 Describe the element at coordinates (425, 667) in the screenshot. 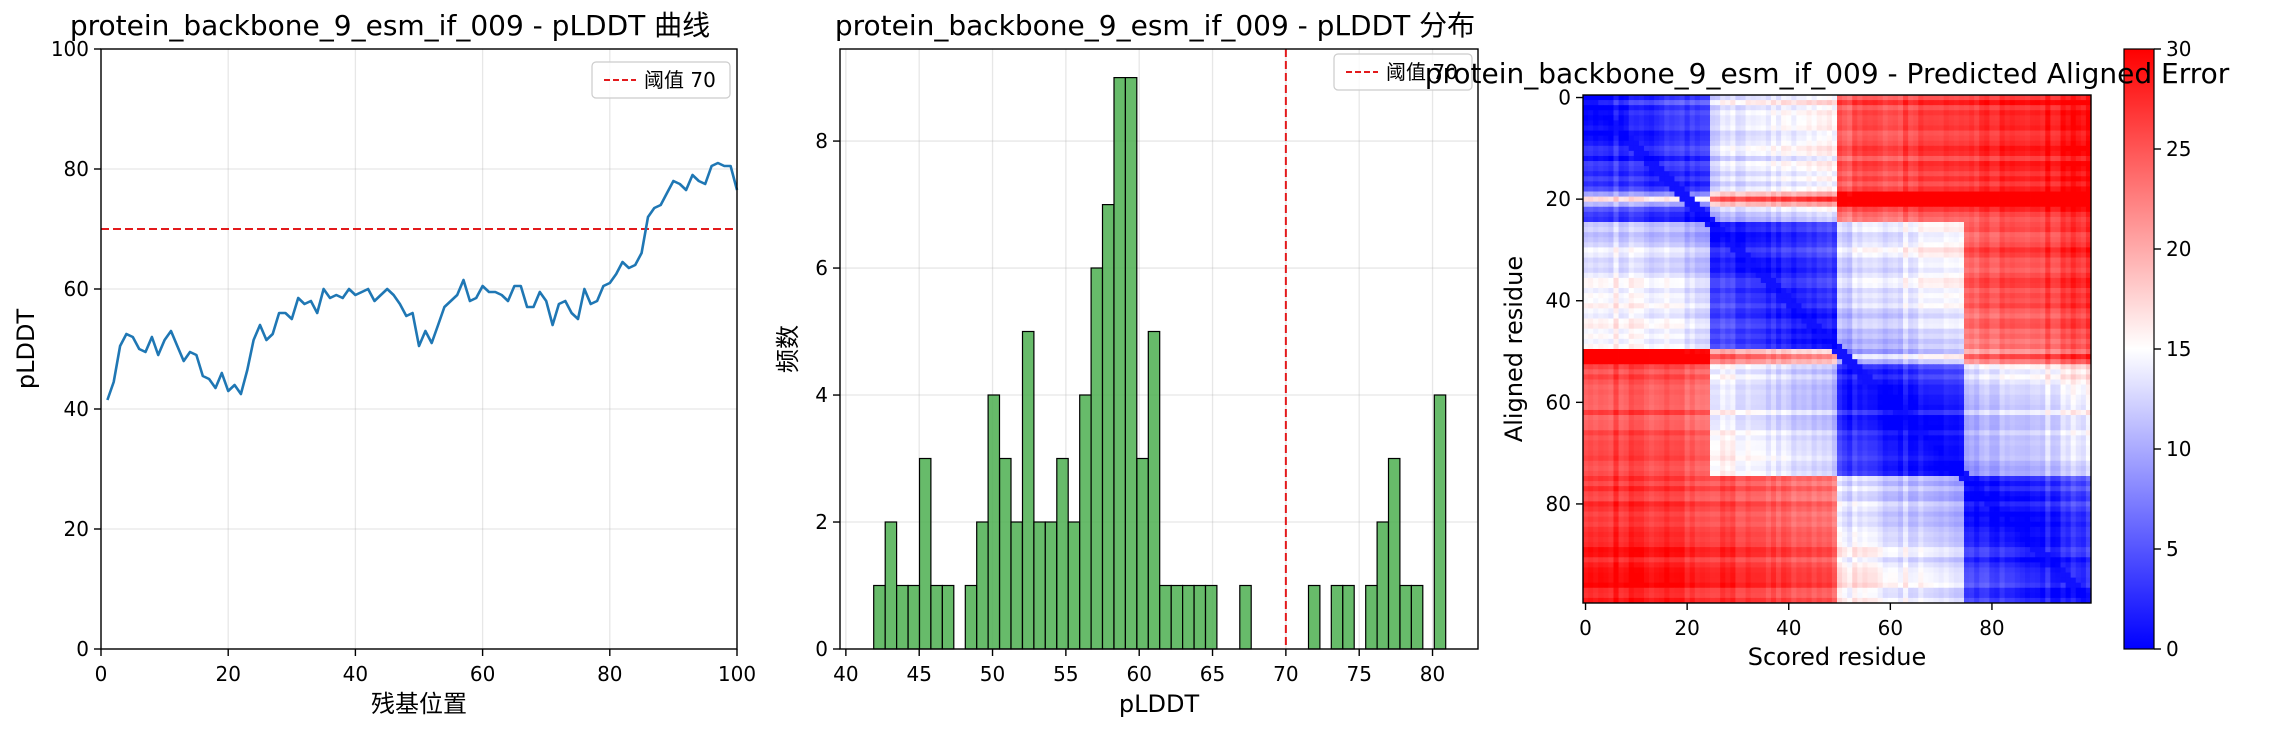

I see `line-x-ticks: 0 20 40 60 80 100` at that location.